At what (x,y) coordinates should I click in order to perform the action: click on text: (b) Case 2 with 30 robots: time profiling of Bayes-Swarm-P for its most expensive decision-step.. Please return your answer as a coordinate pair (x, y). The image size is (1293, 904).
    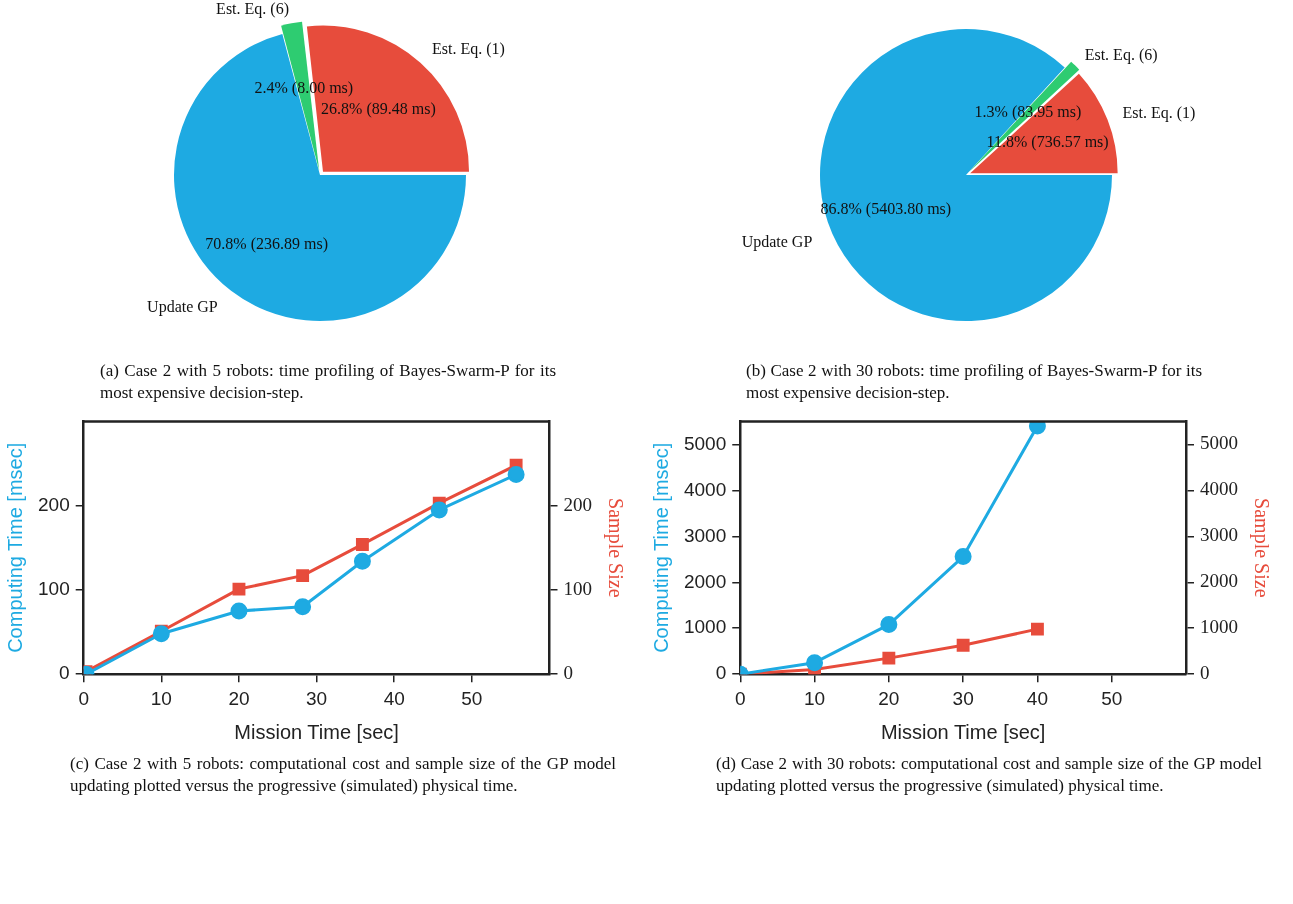
    Looking at the image, I should click on (974, 382).